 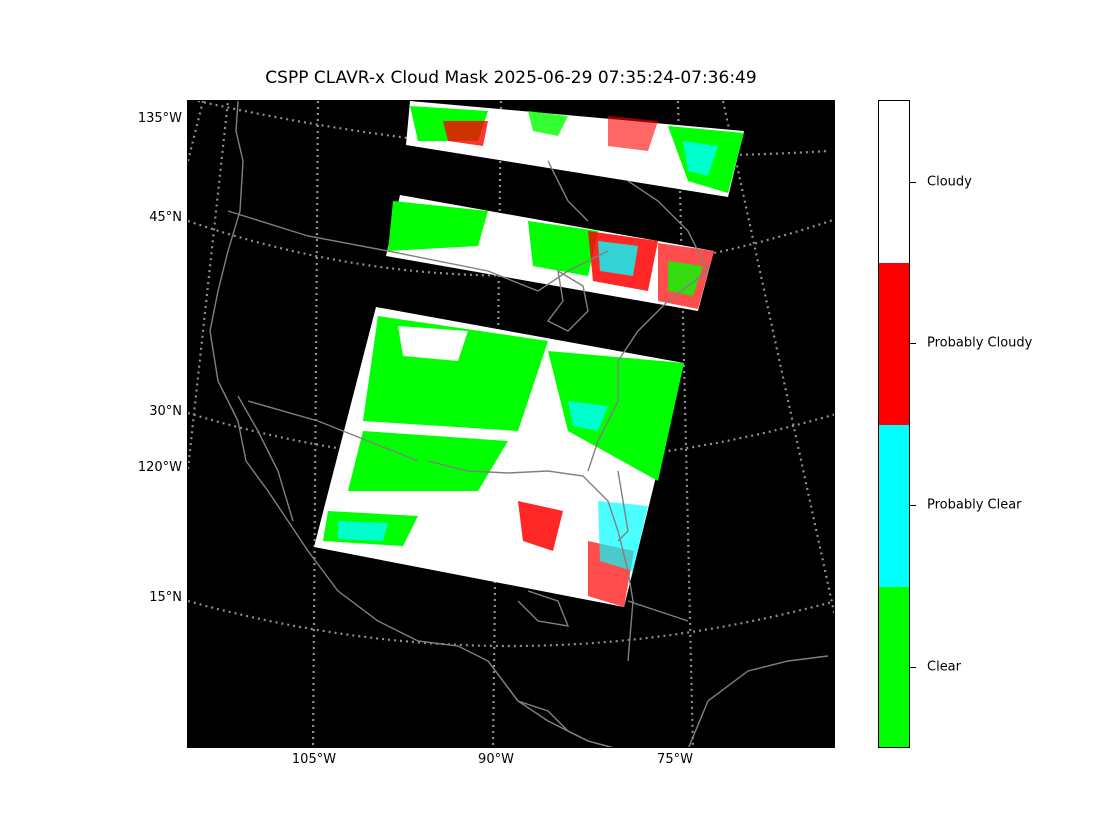 What do you see at coordinates (165, 411) in the screenshot?
I see `lat-label-30n: 30°N` at bounding box center [165, 411].